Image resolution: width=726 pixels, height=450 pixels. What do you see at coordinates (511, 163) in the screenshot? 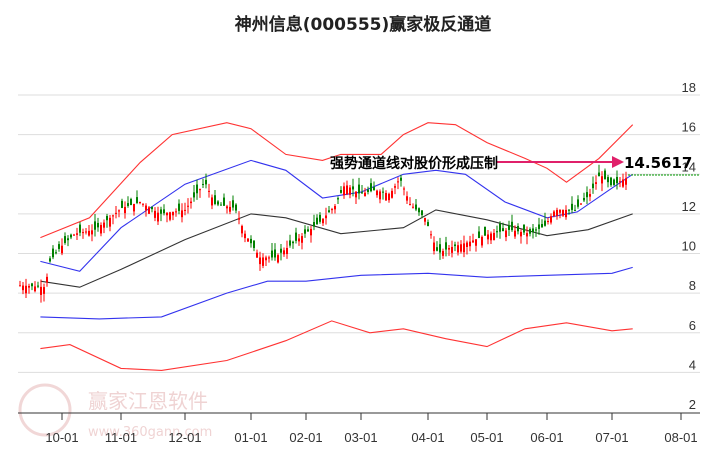
I see `annotation: 强势通道线对股价形成压制 14.5617` at bounding box center [511, 163].